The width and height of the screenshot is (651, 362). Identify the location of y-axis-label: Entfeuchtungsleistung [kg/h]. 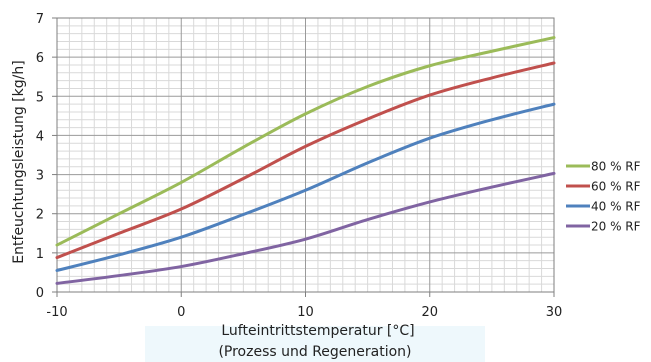
(19, 161).